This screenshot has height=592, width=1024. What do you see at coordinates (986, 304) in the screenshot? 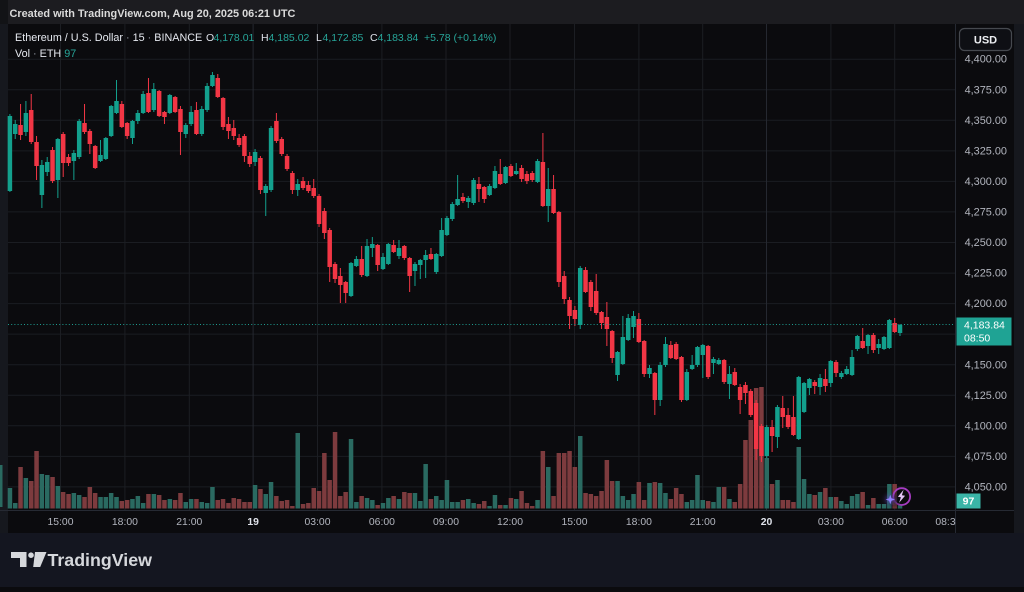
I see `svg-text: 4,200.00` at bounding box center [986, 304].